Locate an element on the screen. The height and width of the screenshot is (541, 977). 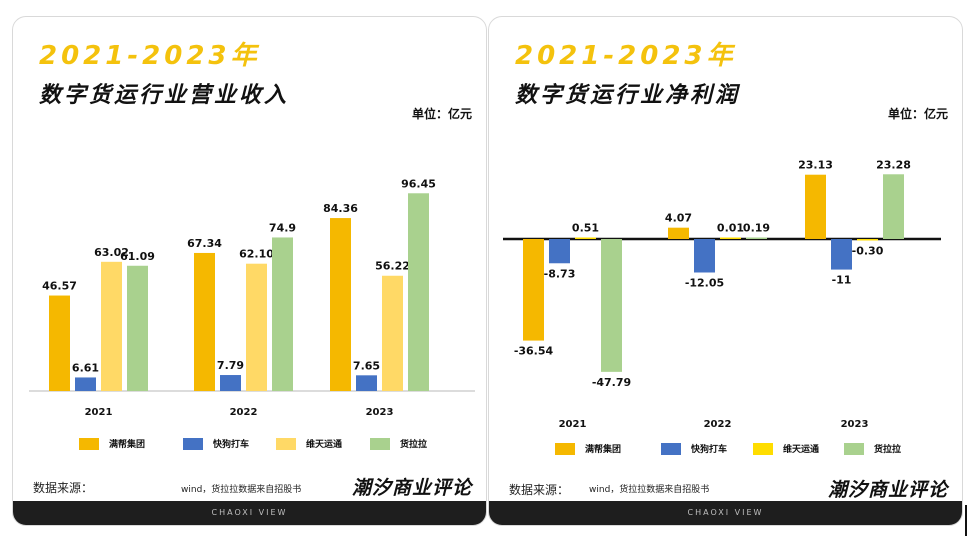
data-label: 62.10 is located at coordinates (256, 254).